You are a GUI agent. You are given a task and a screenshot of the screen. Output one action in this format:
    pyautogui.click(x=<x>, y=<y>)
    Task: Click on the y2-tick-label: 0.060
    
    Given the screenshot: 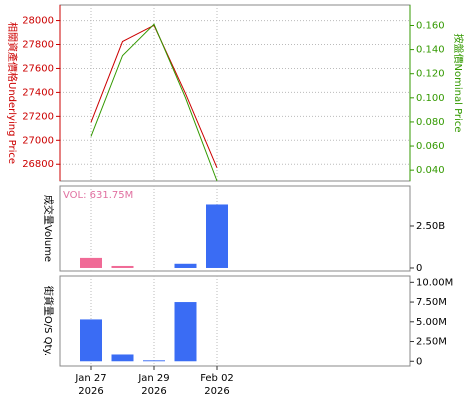 What is the action you would take?
    pyautogui.click(x=430, y=146)
    